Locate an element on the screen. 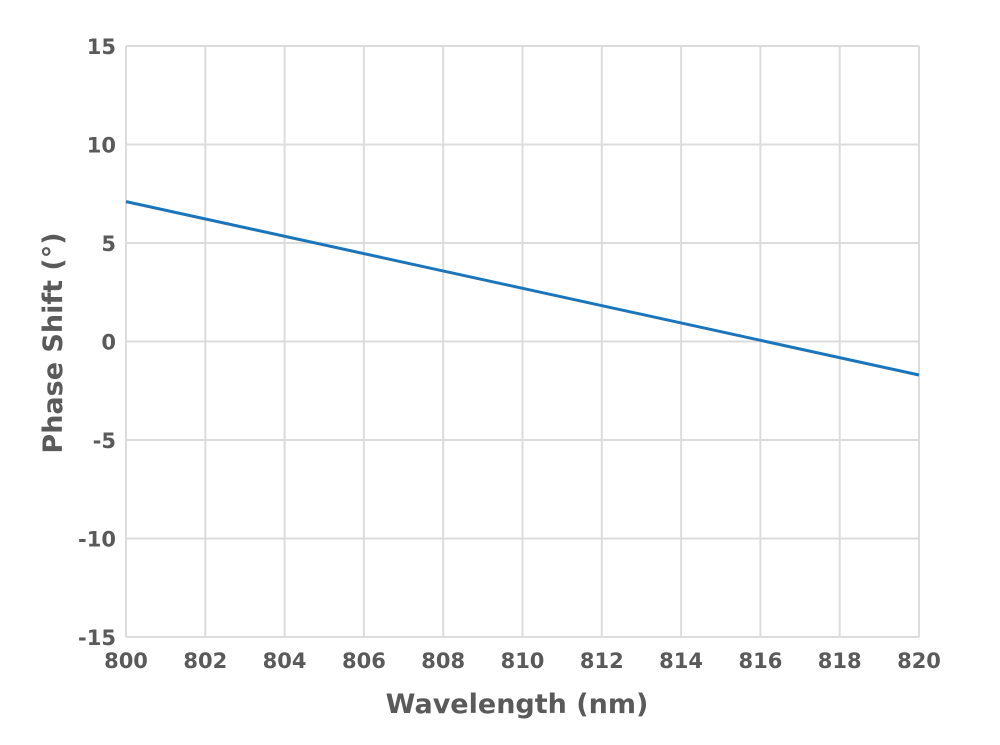 Image resolution: width=1000 pixels, height=745 pixels. y-tick-label: 0 is located at coordinates (108, 343).